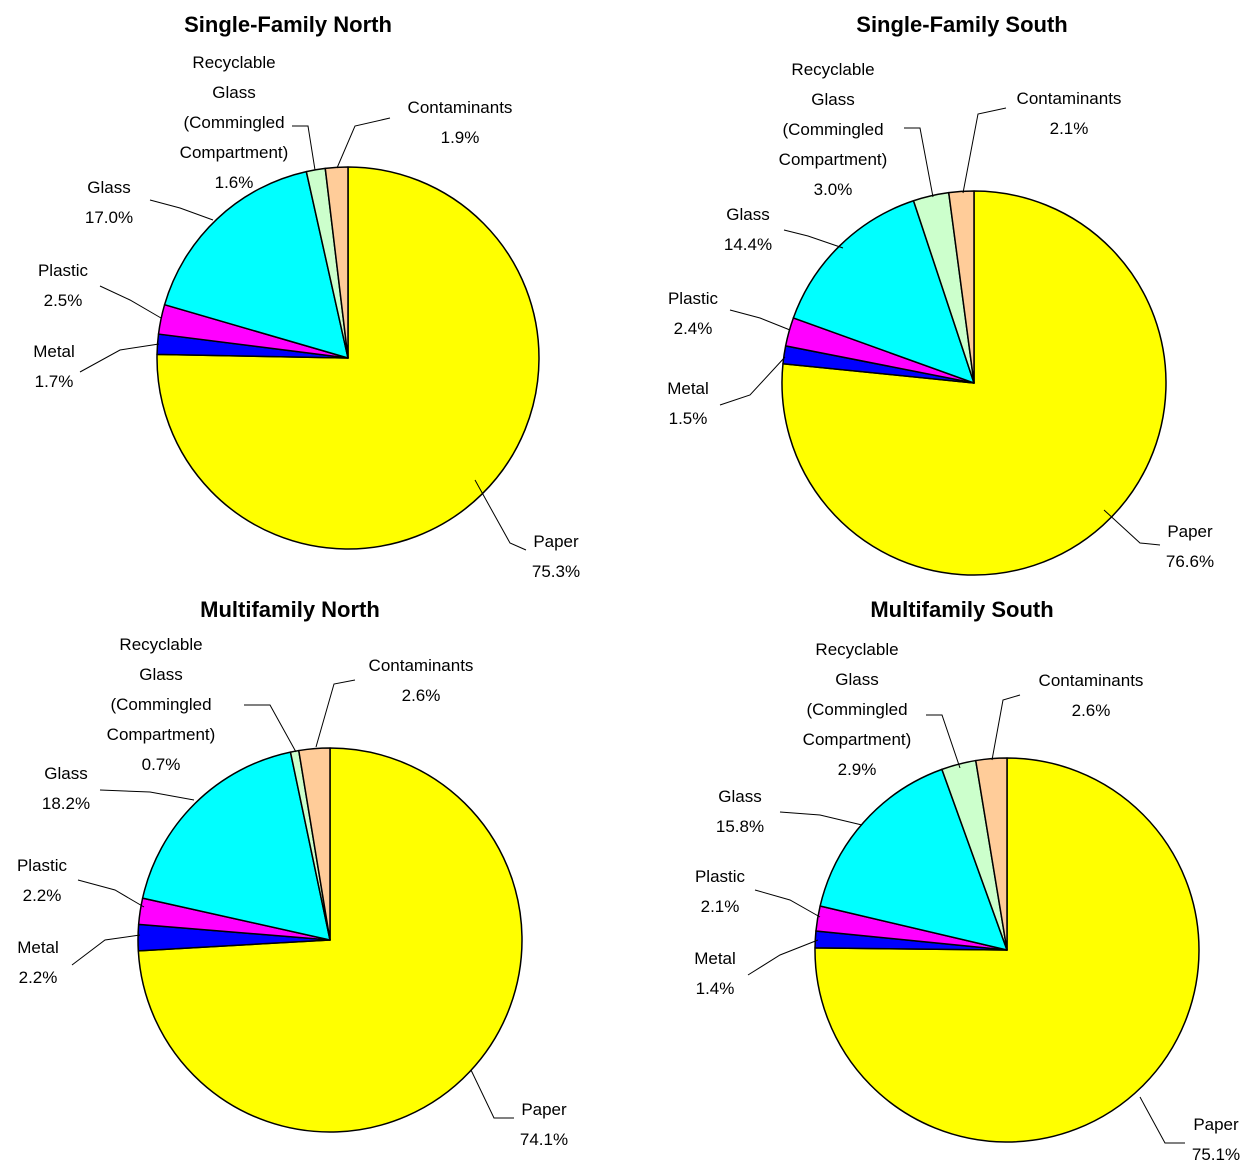 The height and width of the screenshot is (1169, 1255). Describe the element at coordinates (961, 24) in the screenshot. I see `chart-title: Single-Family South` at that location.